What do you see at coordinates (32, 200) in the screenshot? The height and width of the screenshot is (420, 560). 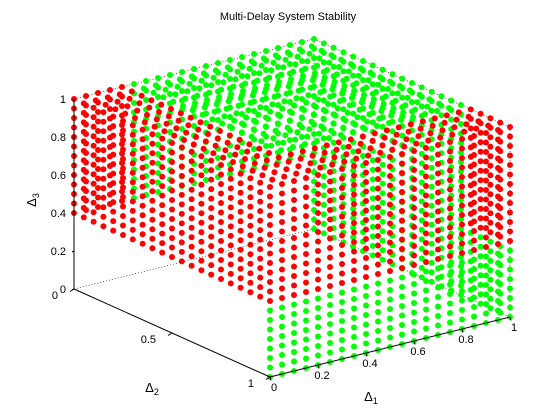 I see `z-axis-label: Δ3` at bounding box center [32, 200].